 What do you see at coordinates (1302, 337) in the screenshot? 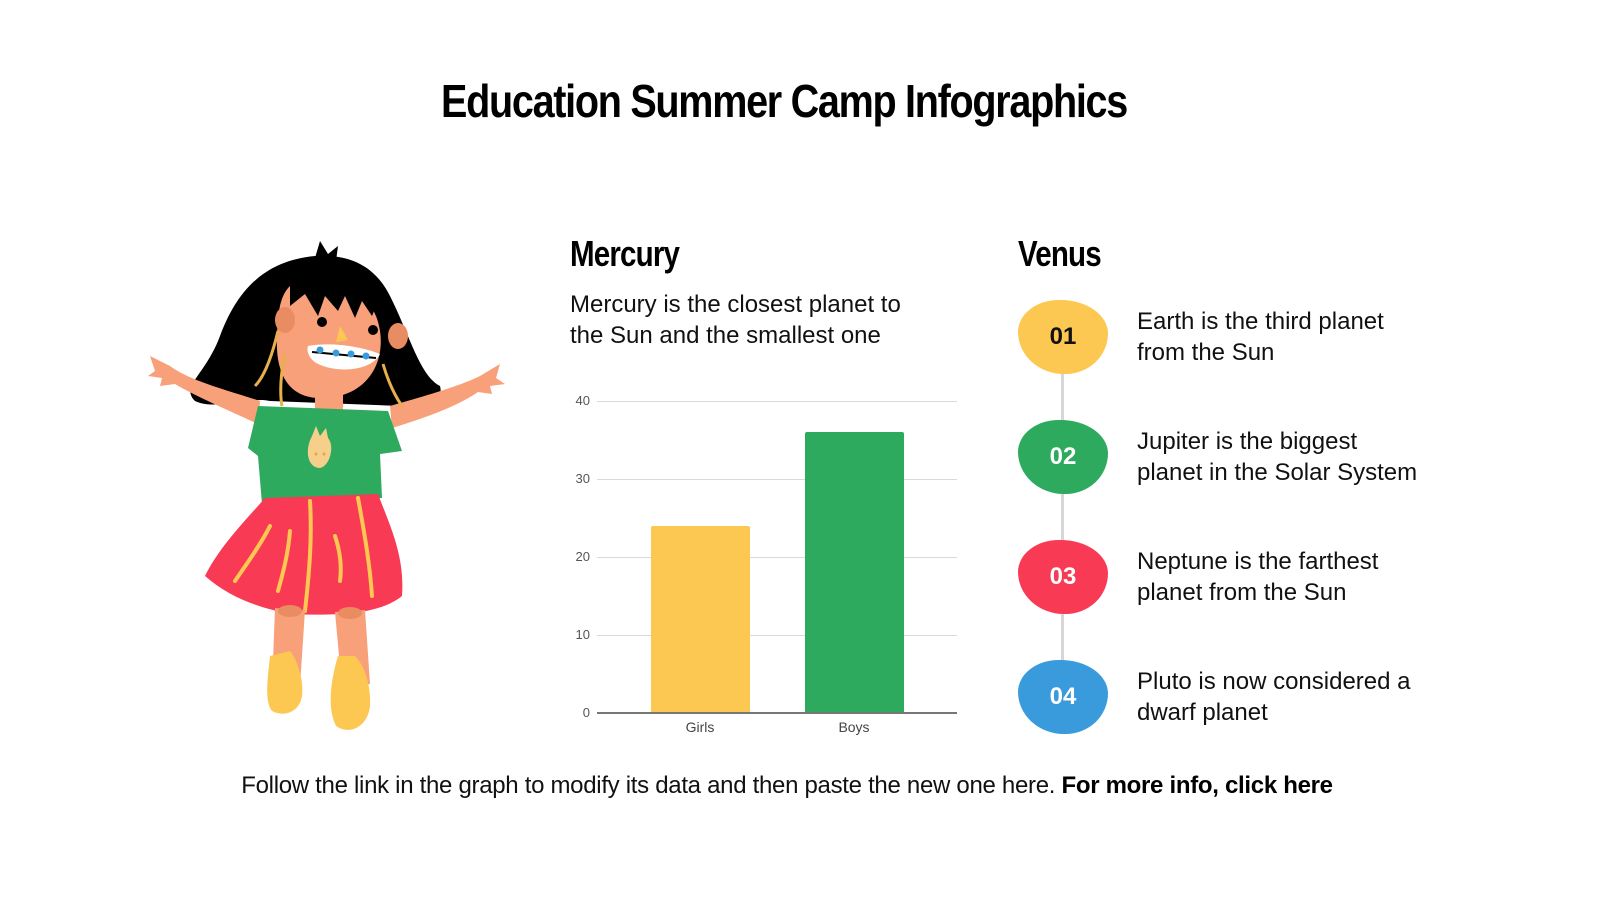
I see `step-text-01: Earth is the third planet from the Sun` at bounding box center [1302, 337].